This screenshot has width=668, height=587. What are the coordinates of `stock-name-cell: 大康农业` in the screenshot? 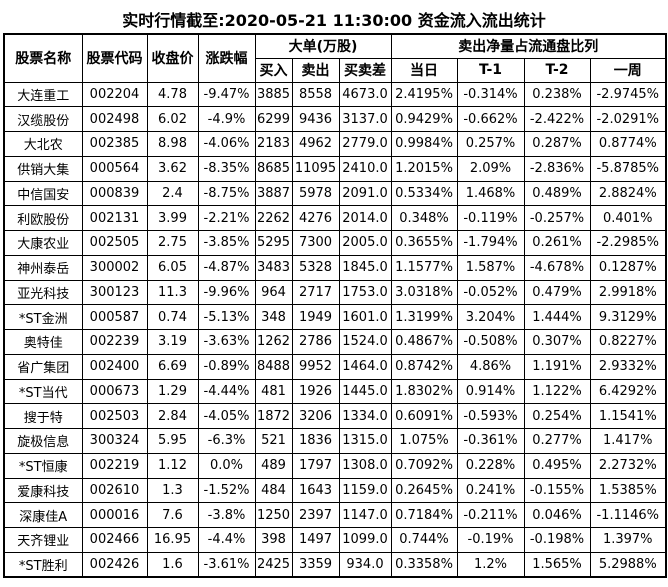 It's located at (43, 243).